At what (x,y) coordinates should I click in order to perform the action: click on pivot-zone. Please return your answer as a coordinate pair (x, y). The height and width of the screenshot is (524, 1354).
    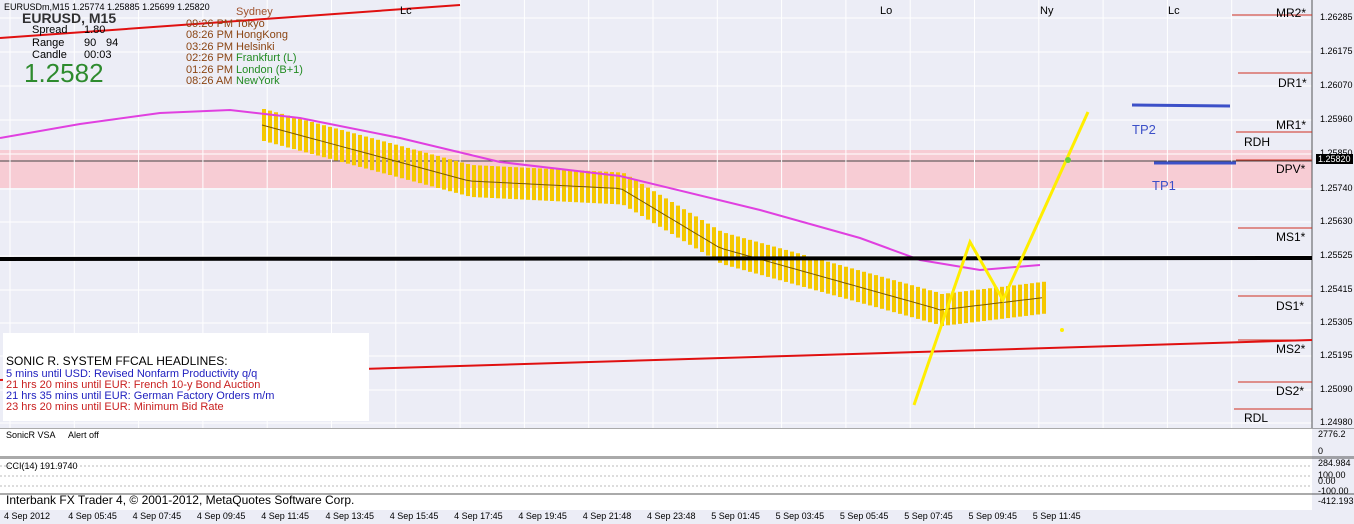
    Looking at the image, I should click on (656, 169).